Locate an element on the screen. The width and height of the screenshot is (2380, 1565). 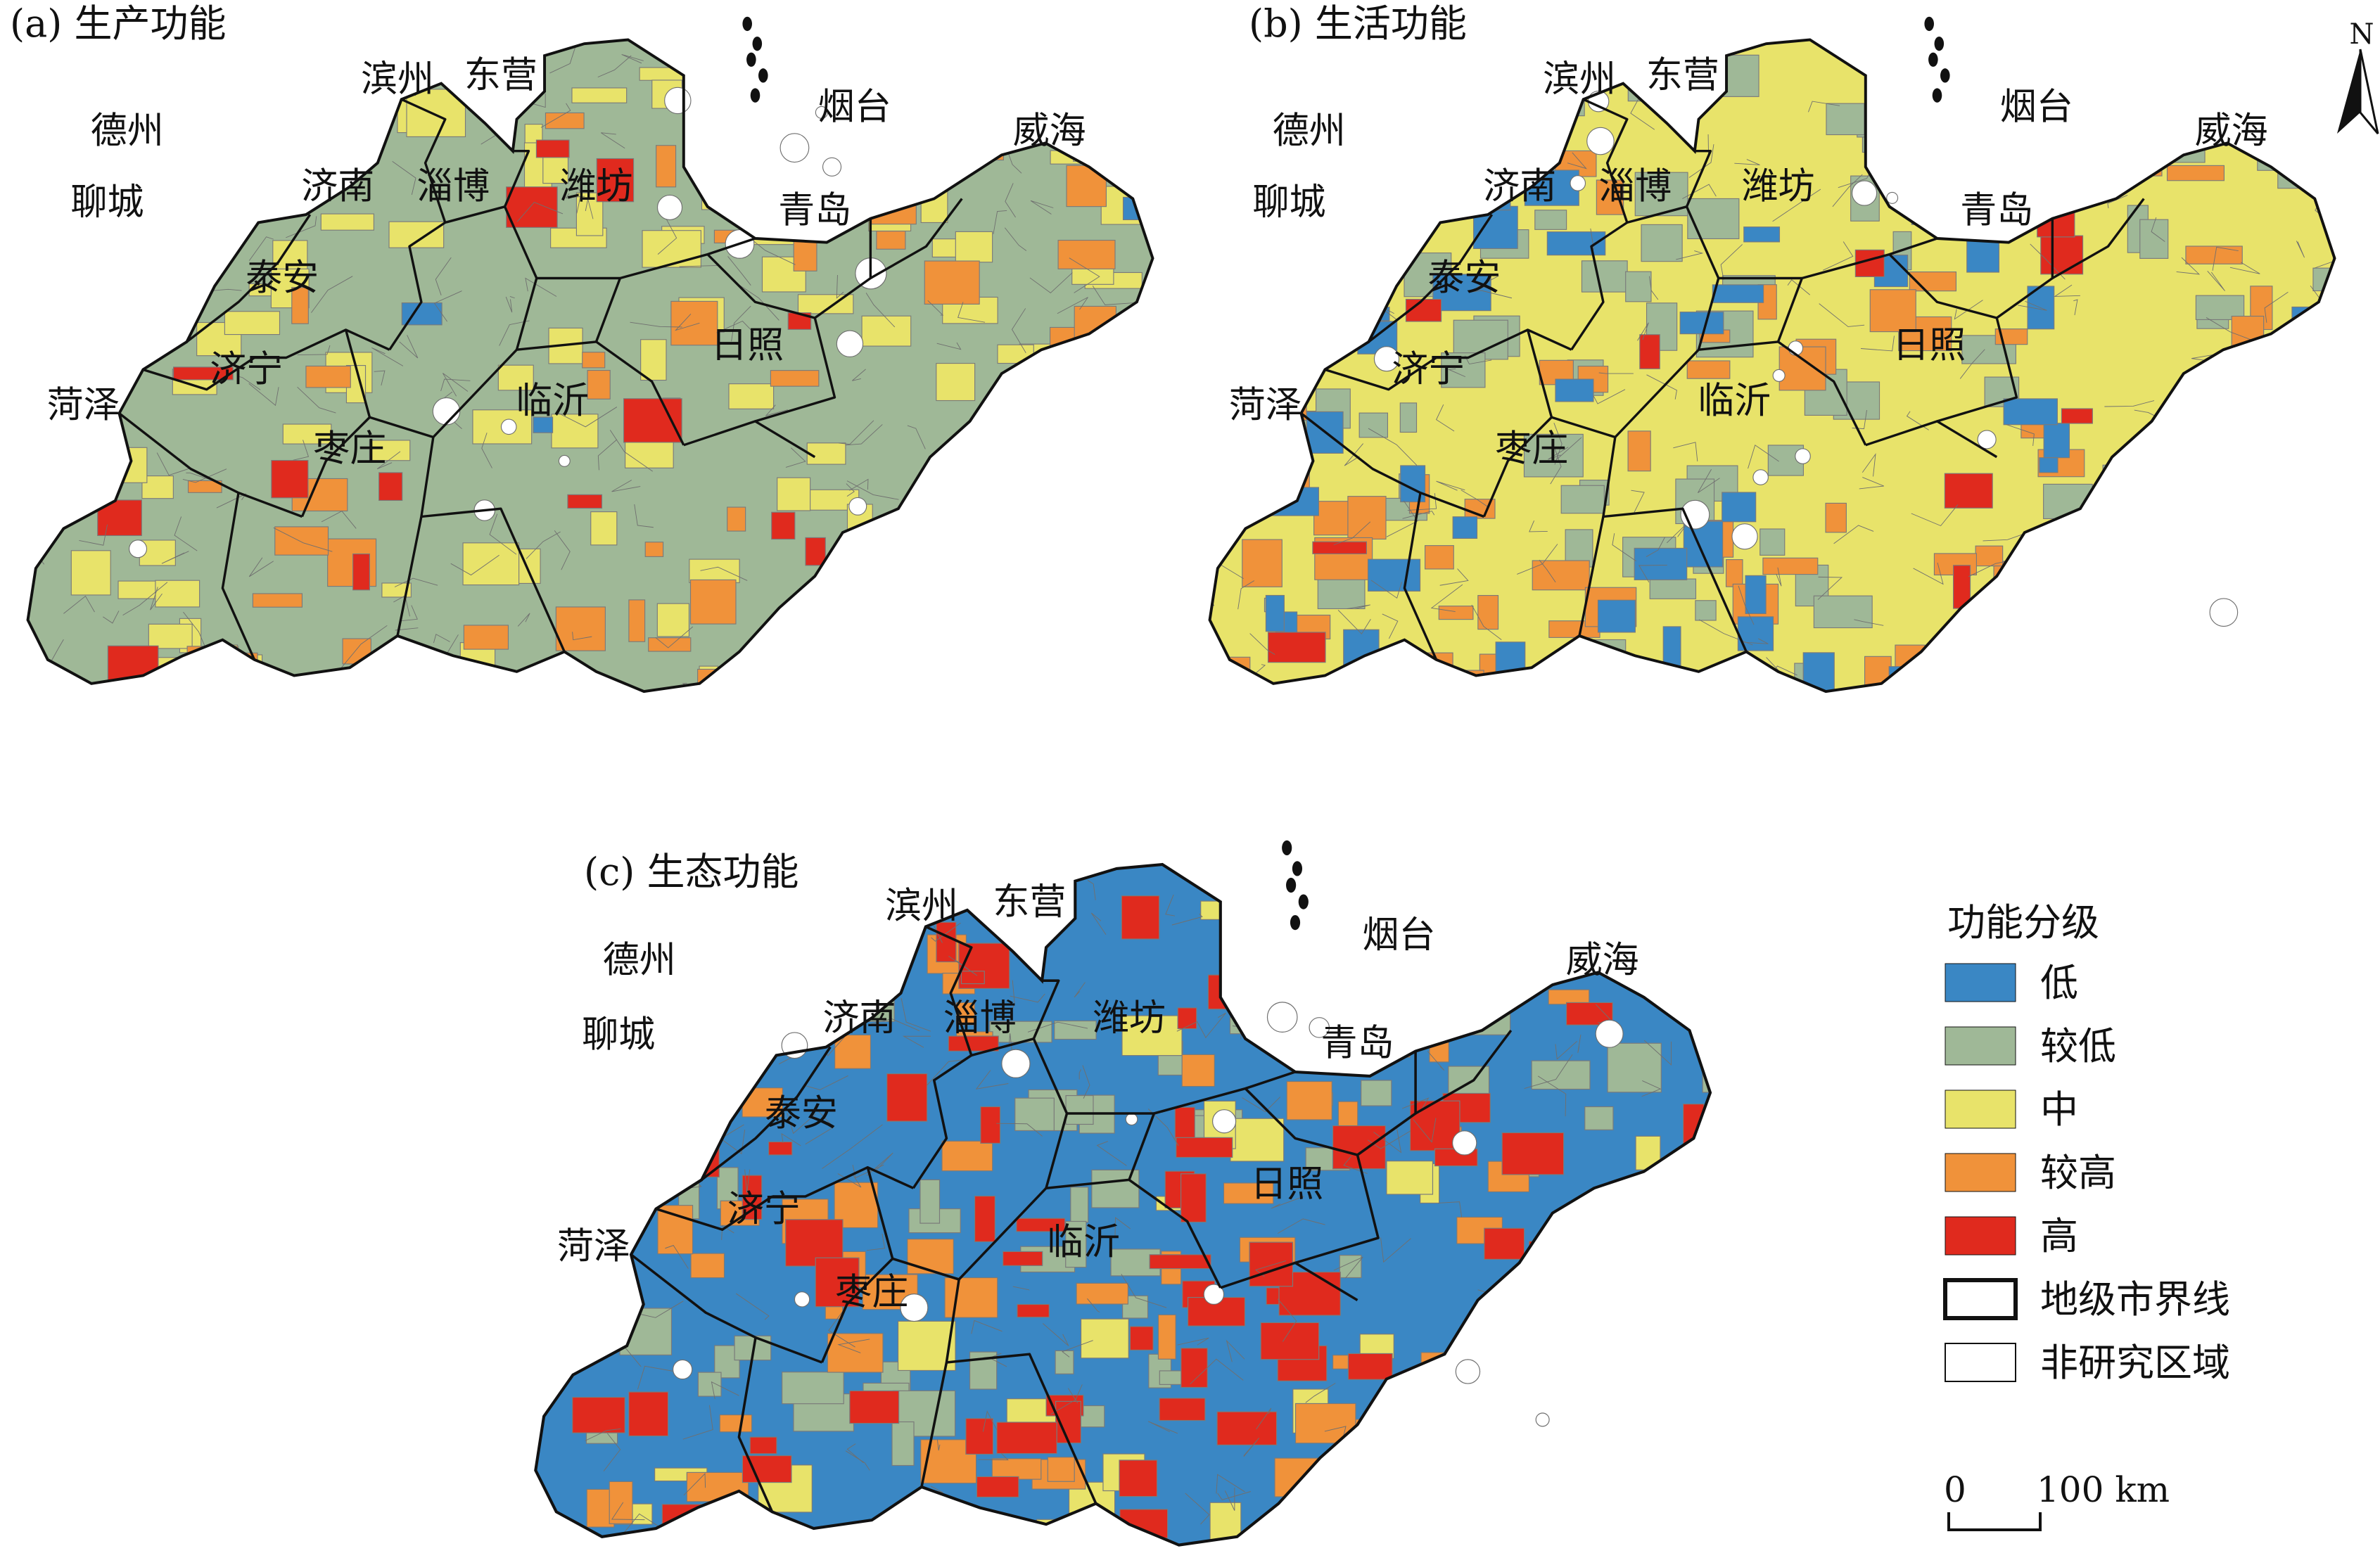
city-label: 东营 is located at coordinates (1683, 75).